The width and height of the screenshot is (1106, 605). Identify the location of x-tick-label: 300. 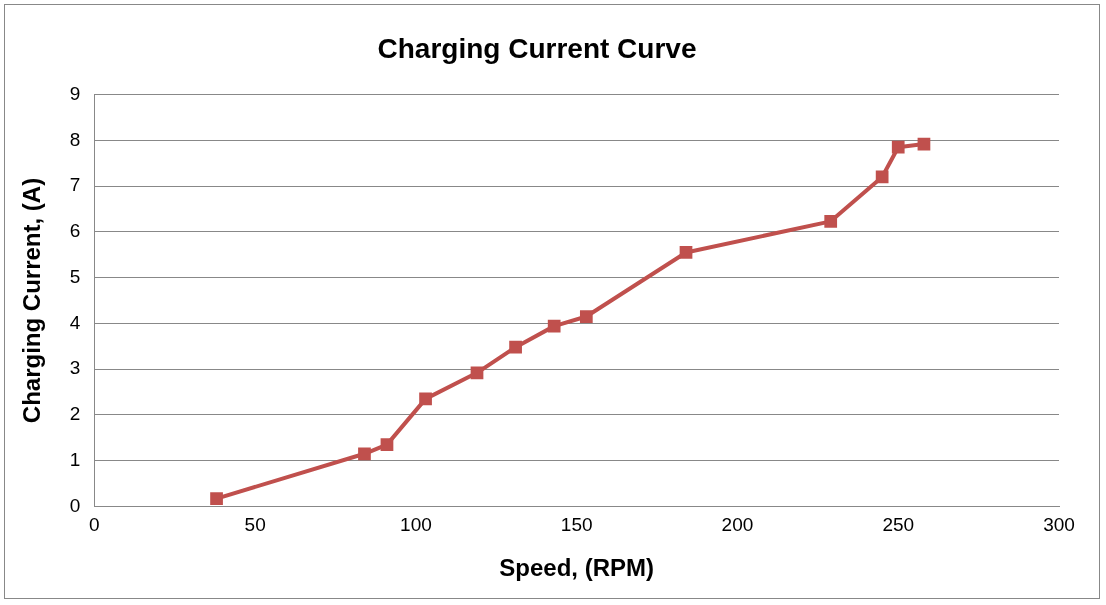
(1059, 525).